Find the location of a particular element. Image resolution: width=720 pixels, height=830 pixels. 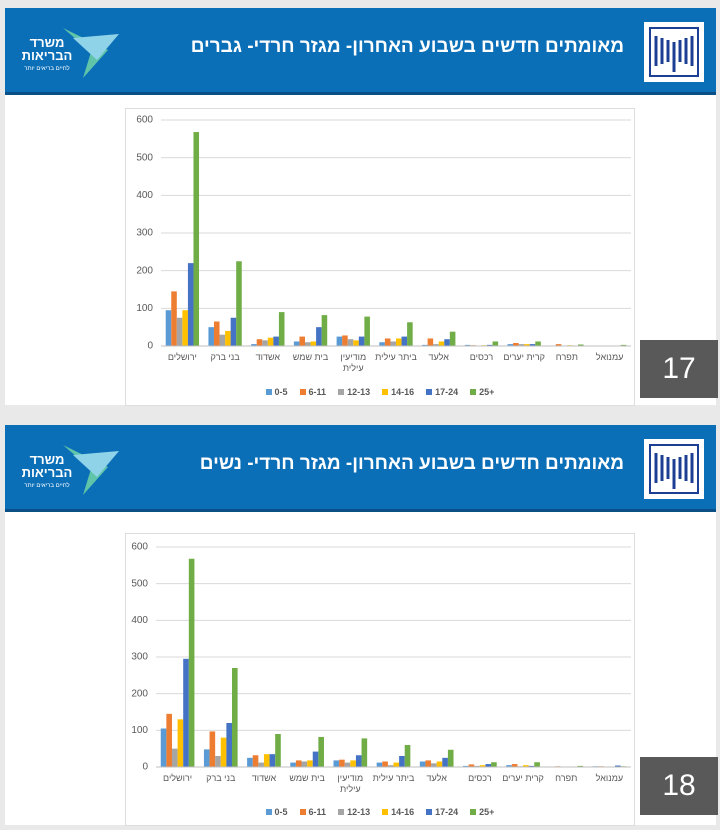

legend-item: 14-16 is located at coordinates (398, 812).